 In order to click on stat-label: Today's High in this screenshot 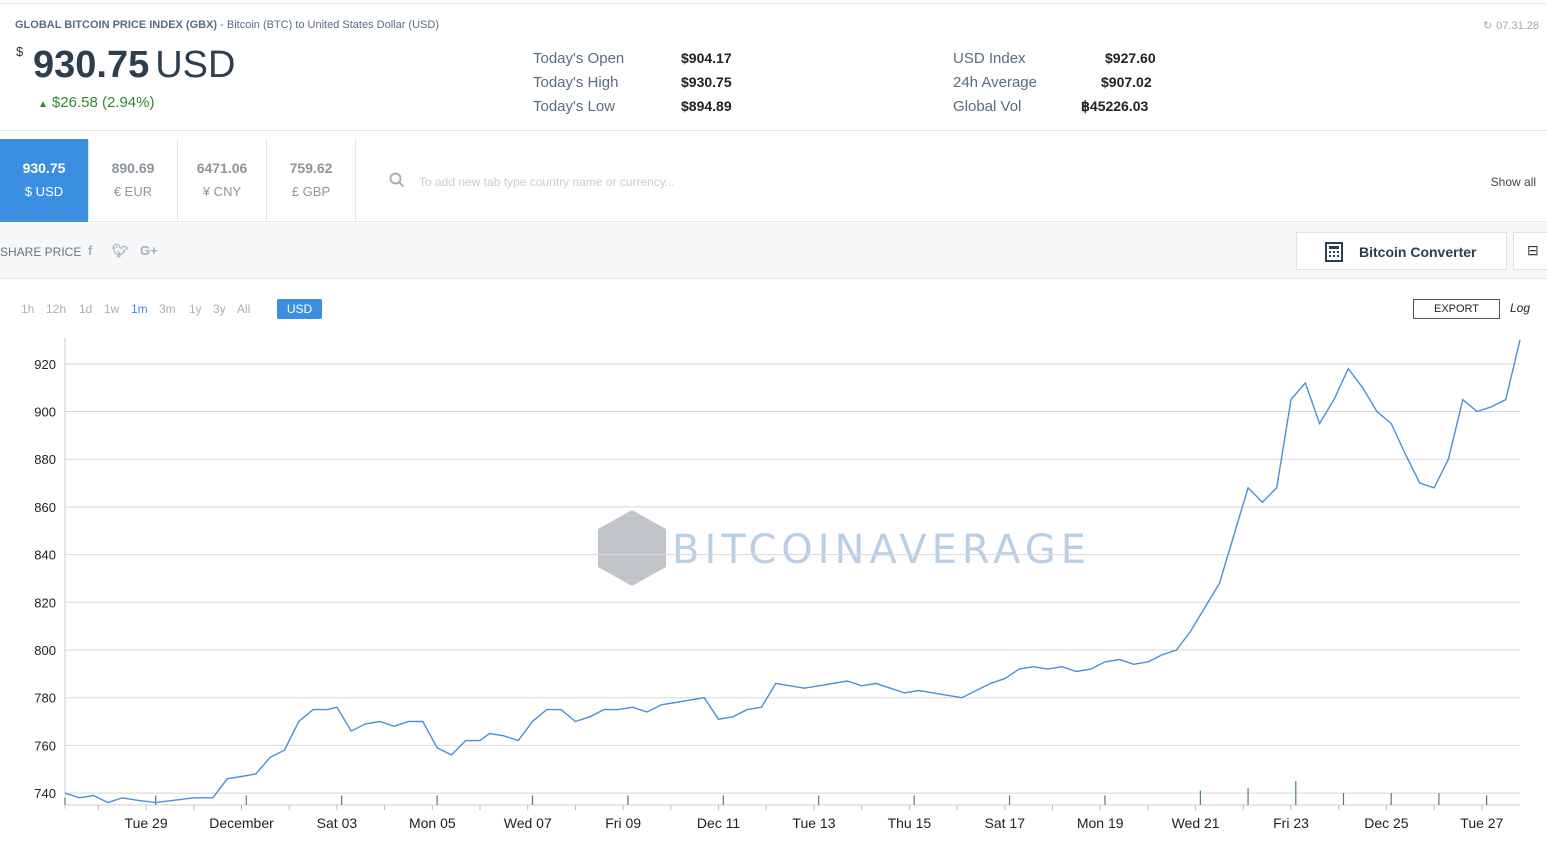, I will do `click(576, 82)`.